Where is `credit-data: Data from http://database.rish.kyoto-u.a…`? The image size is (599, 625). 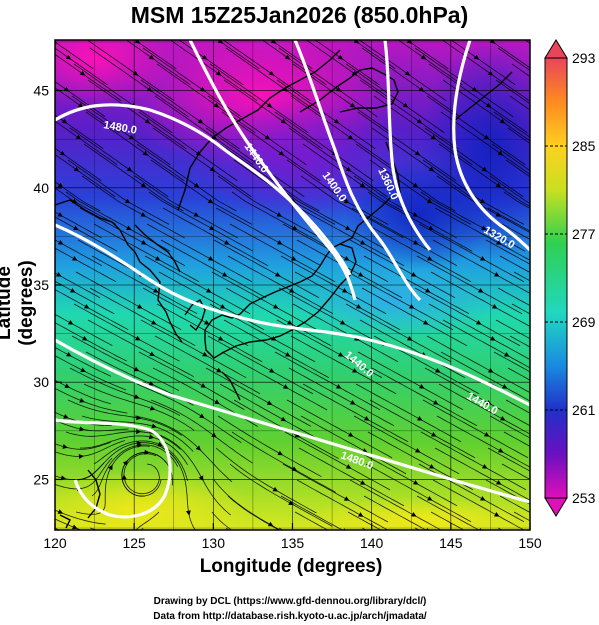
credit-data: Data from http://database.rish.kyoto-u.a… is located at coordinates (290, 616).